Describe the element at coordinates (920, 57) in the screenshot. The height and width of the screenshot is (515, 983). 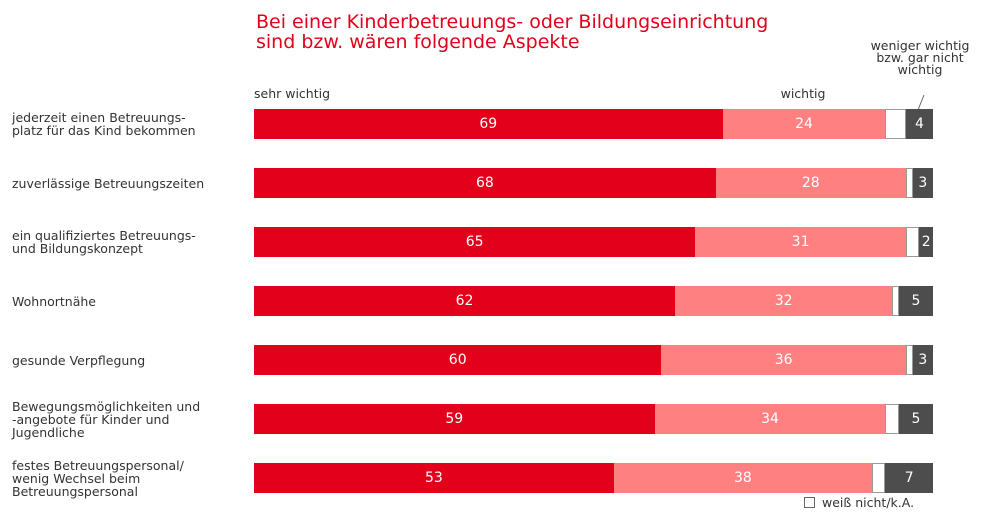
I see `legend-label: weniger wichtig bzw. gar nicht wichtig` at that location.